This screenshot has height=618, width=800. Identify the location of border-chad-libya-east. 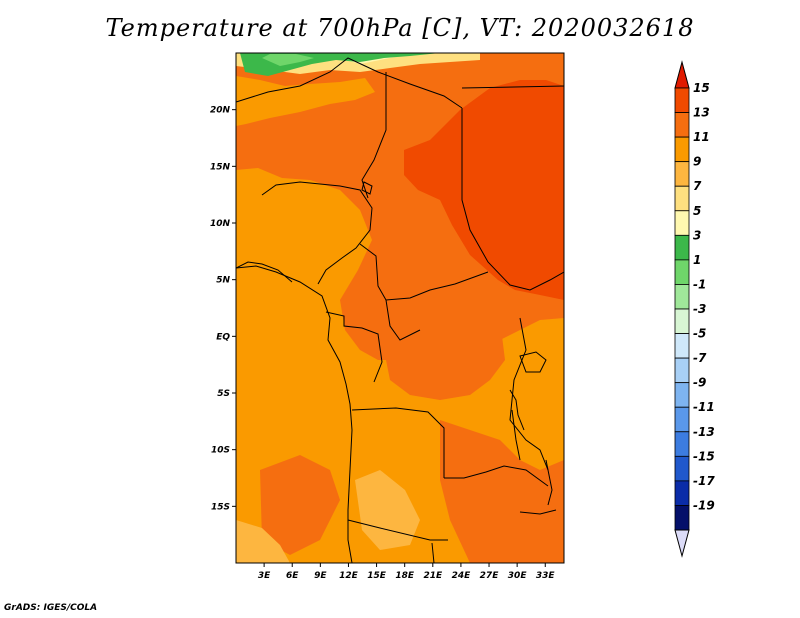
(512, 199).